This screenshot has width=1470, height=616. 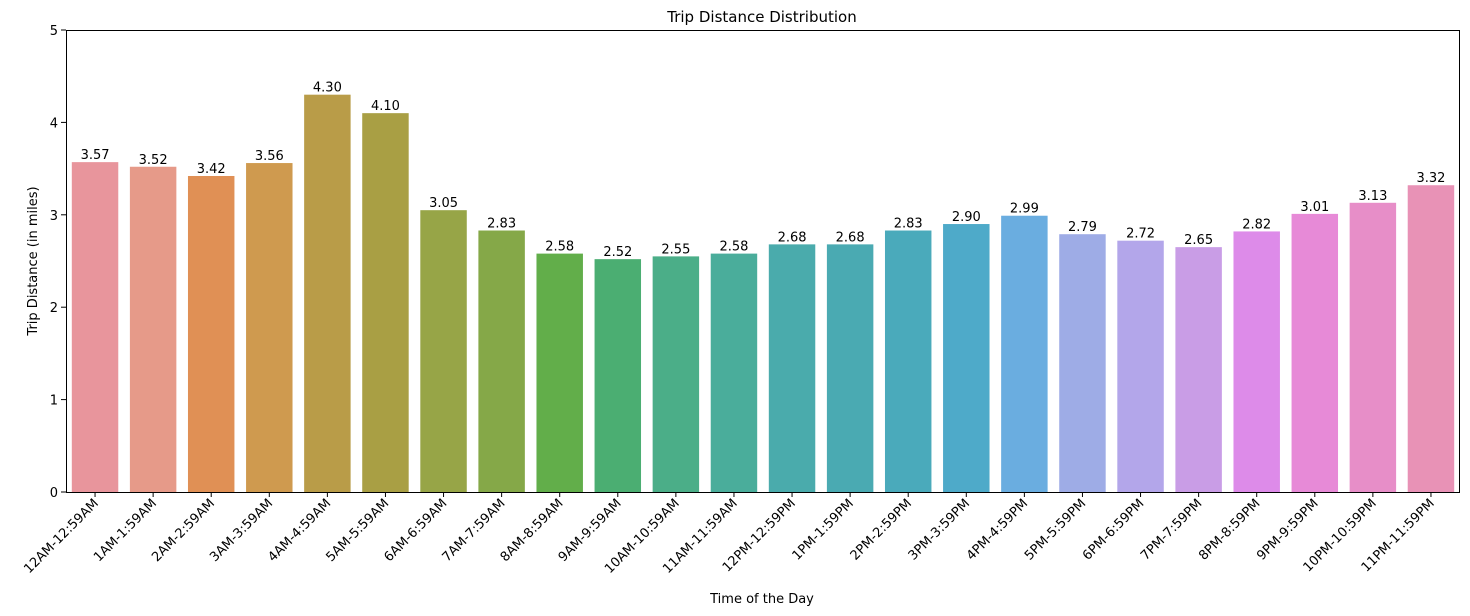 I want to click on data-label-8: 2.58, so click(x=559, y=247).